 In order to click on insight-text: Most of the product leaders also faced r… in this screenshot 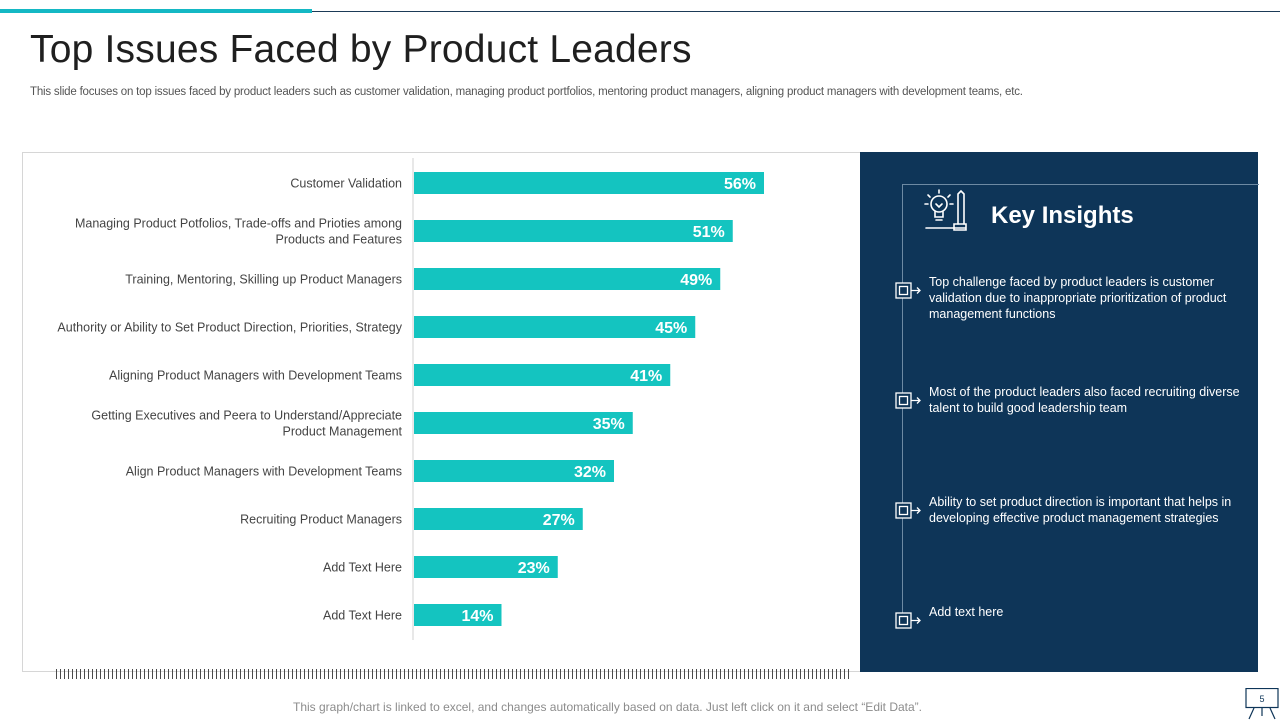, I will do `click(1084, 400)`.